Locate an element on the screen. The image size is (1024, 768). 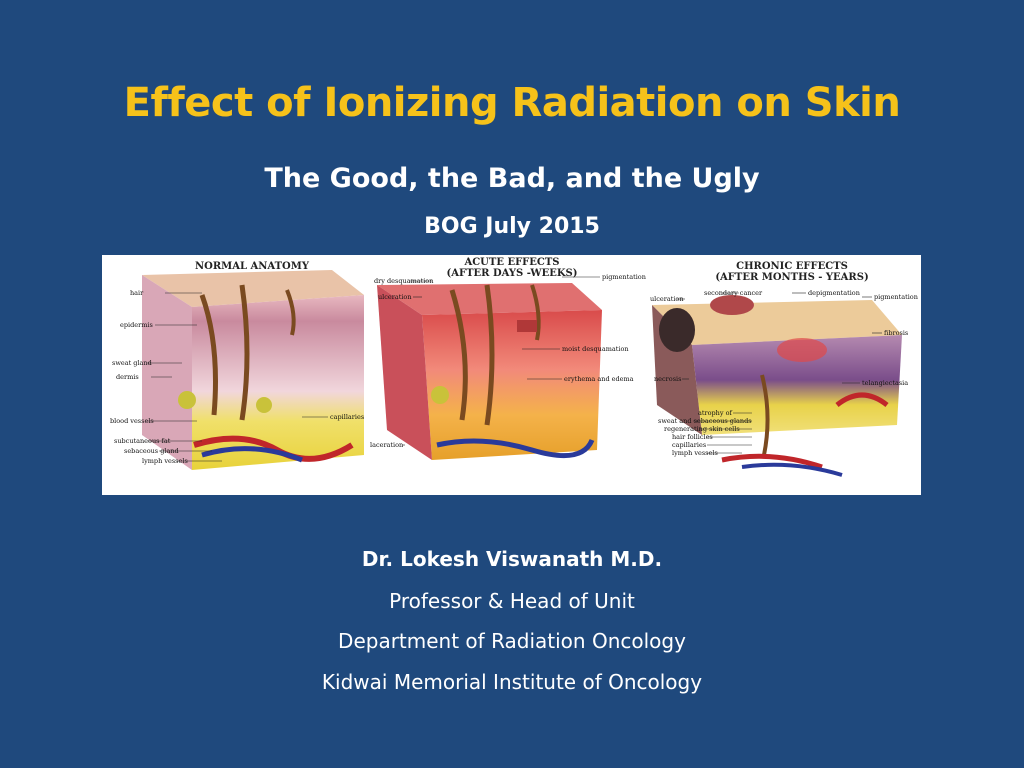
anatomy-label: epidermis is located at coordinates (136, 325).